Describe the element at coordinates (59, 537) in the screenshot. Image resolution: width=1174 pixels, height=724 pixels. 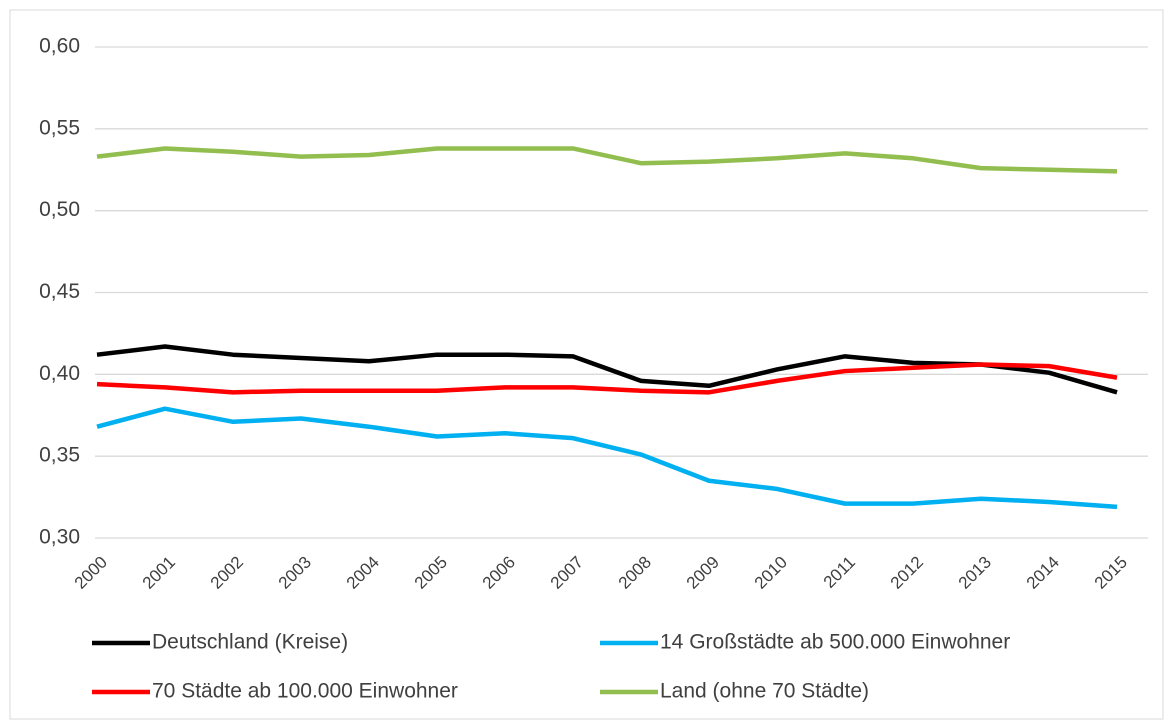
I see `y-tick-label: 0,30` at that location.